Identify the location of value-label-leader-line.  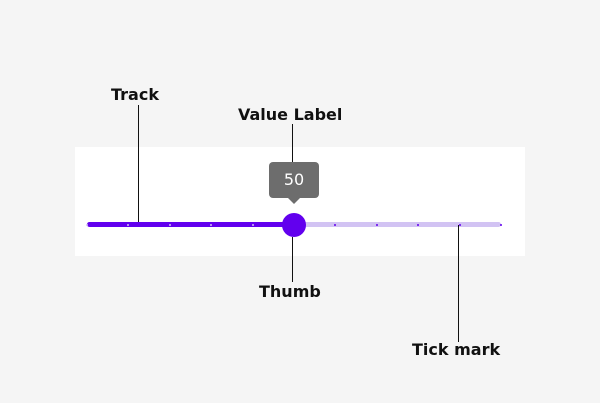
(292, 143).